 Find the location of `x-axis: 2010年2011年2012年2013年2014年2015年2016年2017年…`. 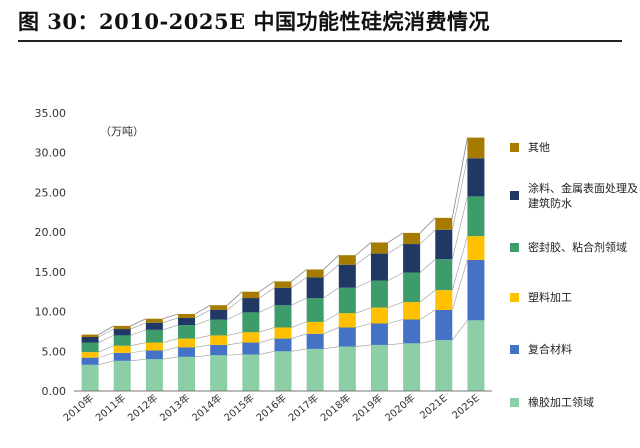

x-axis: 2010年2011年2012年2013年2014年2015年2016年2017年… is located at coordinates (276, 407).